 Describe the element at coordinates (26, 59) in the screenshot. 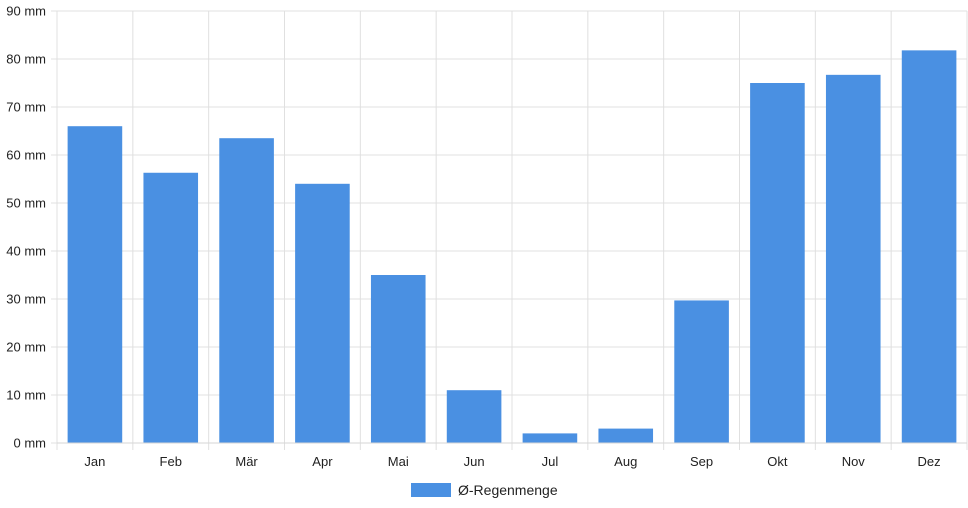

I see `y-tick-label: 80 mm` at that location.